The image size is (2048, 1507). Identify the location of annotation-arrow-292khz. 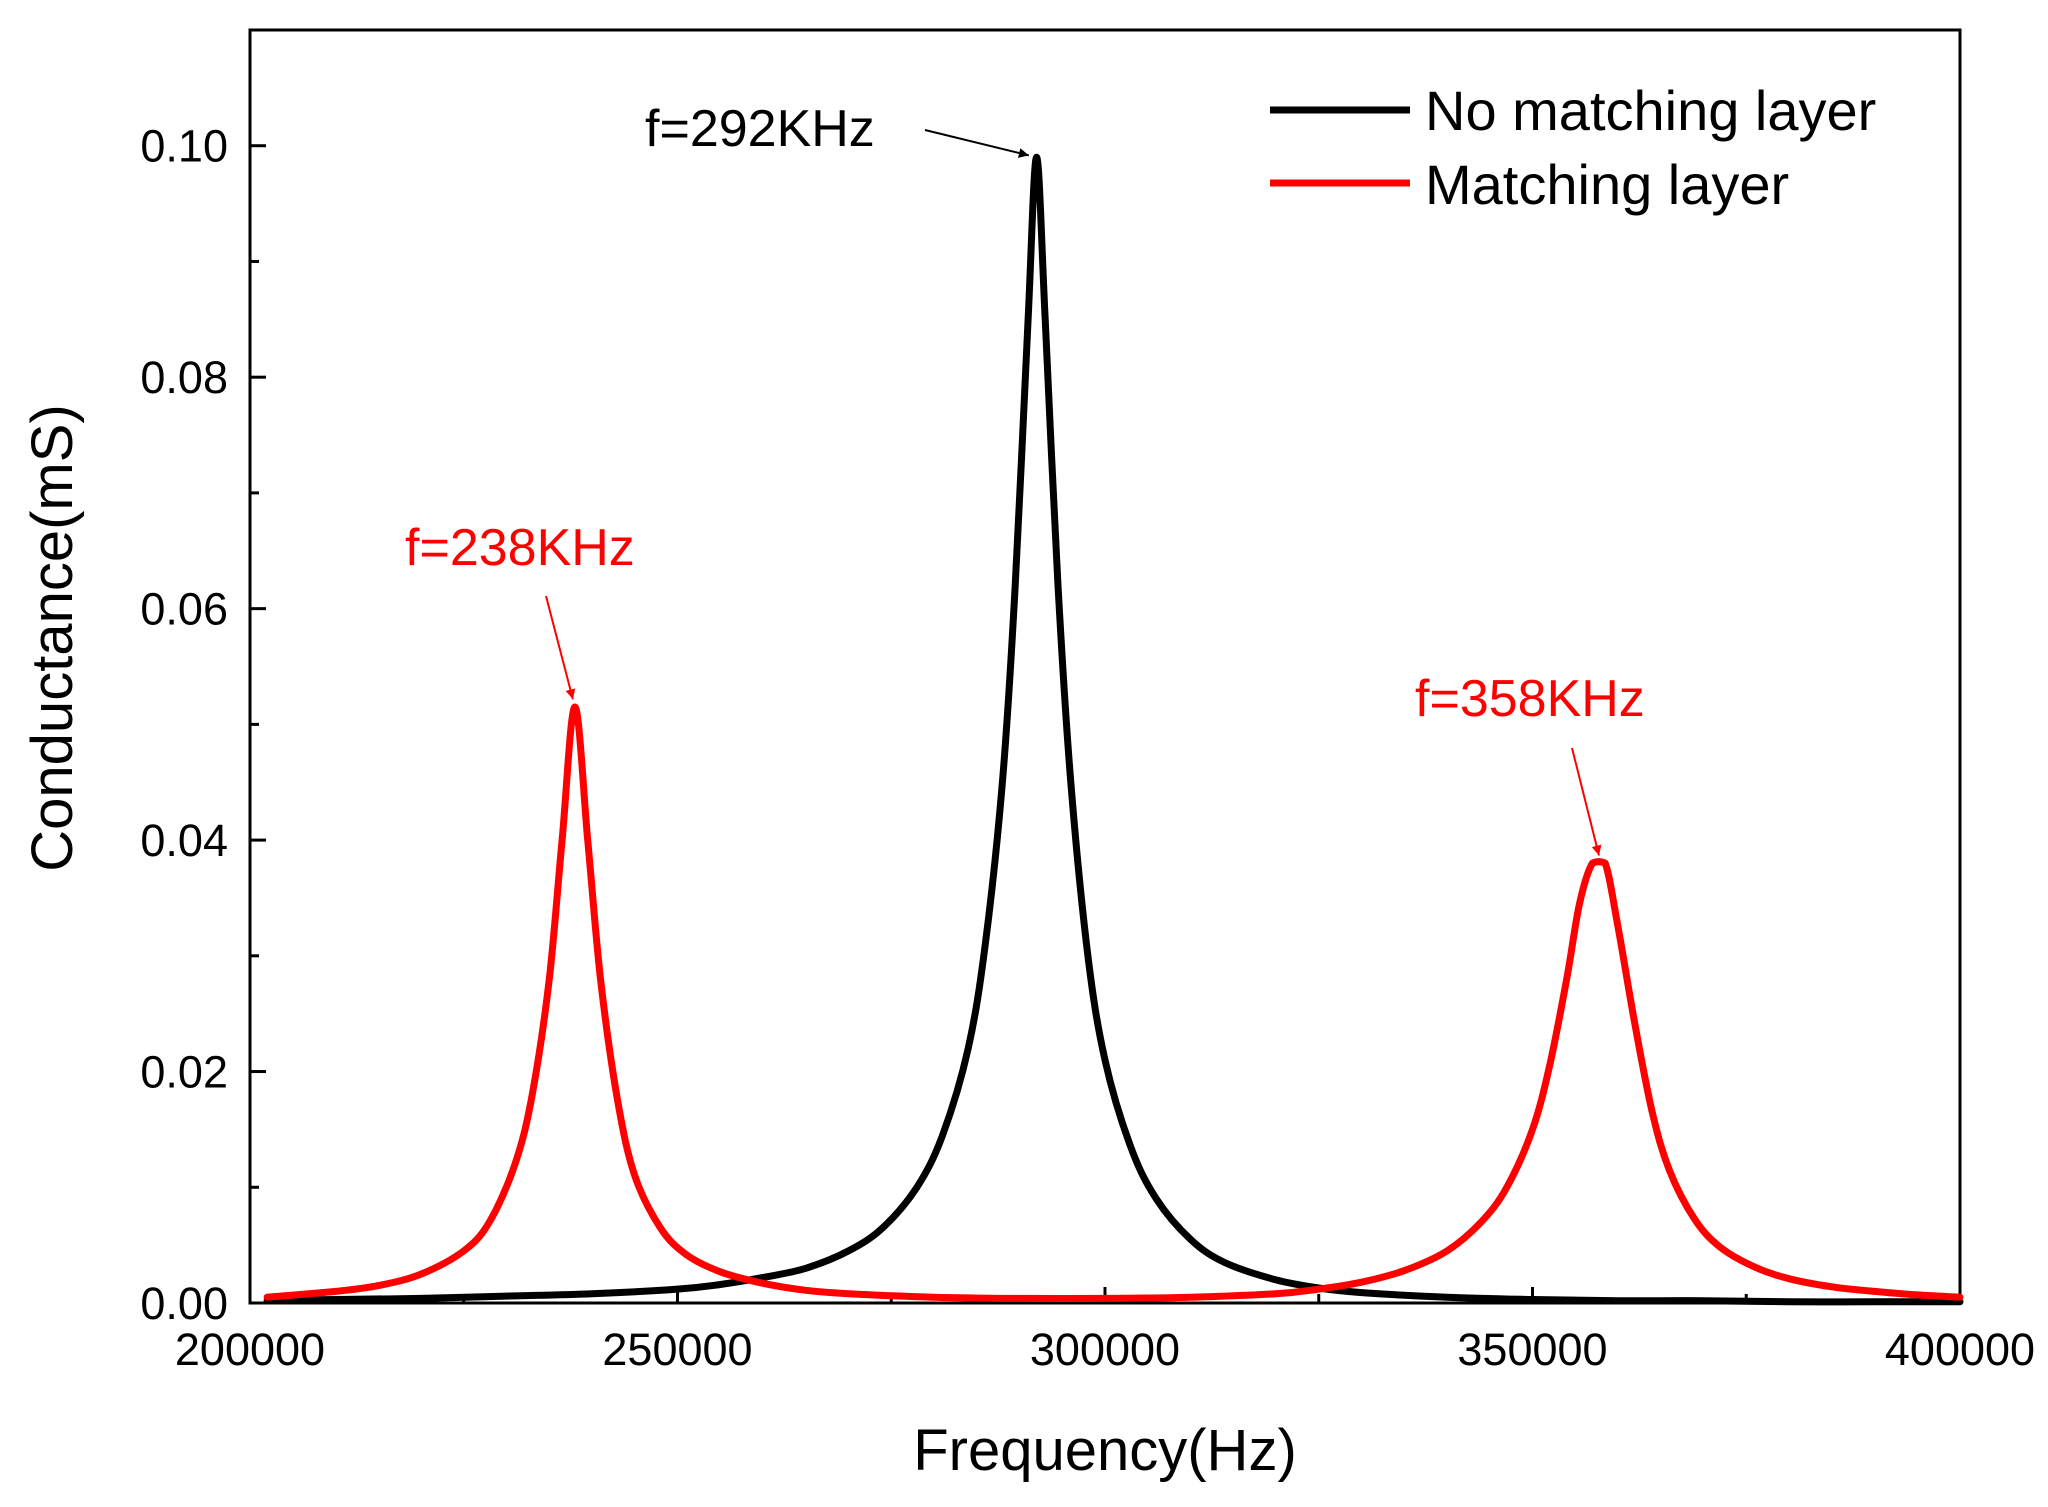
(977, 143).